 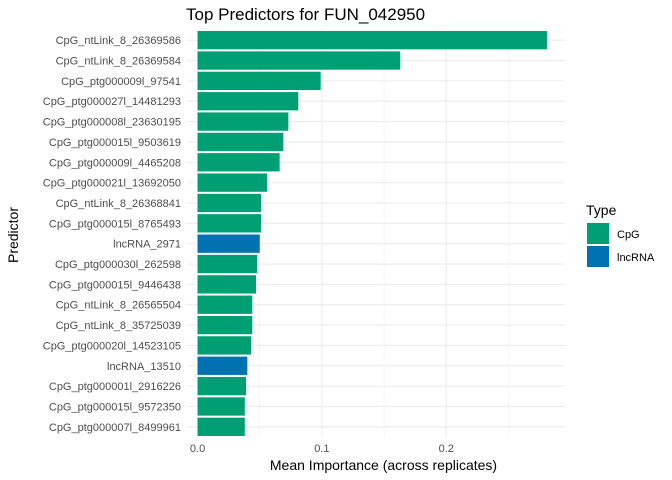 I want to click on y-tick-label: CpG_ntLink_8_26565504, so click(x=118, y=306).